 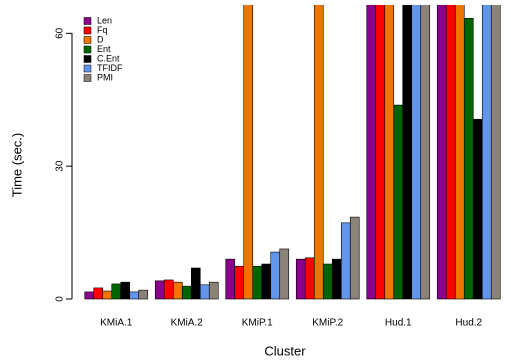 I want to click on legend-label: TFIDF, so click(x=110, y=68).